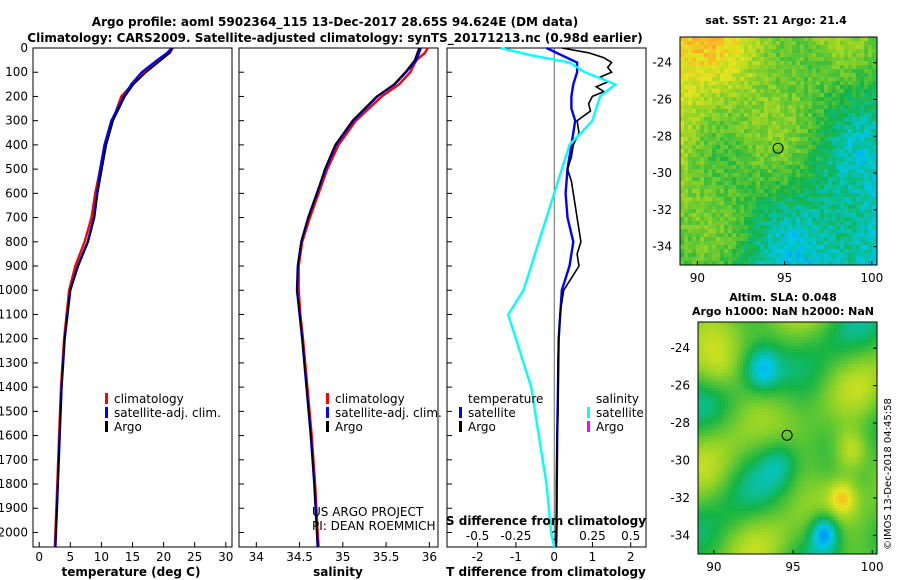  Describe the element at coordinates (101, 557) in the screenshot. I see `x-tick-label: 10` at that location.